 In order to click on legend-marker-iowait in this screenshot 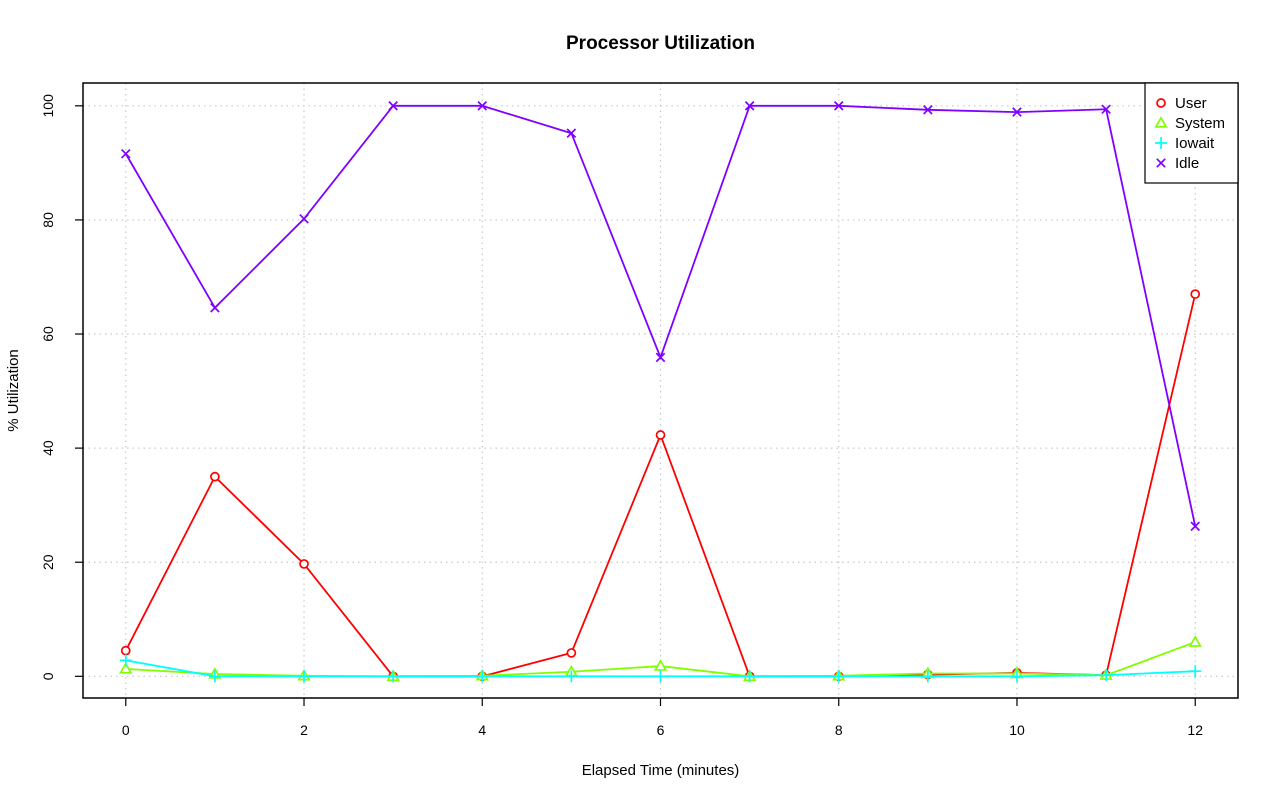, I will do `click(1161, 143)`.